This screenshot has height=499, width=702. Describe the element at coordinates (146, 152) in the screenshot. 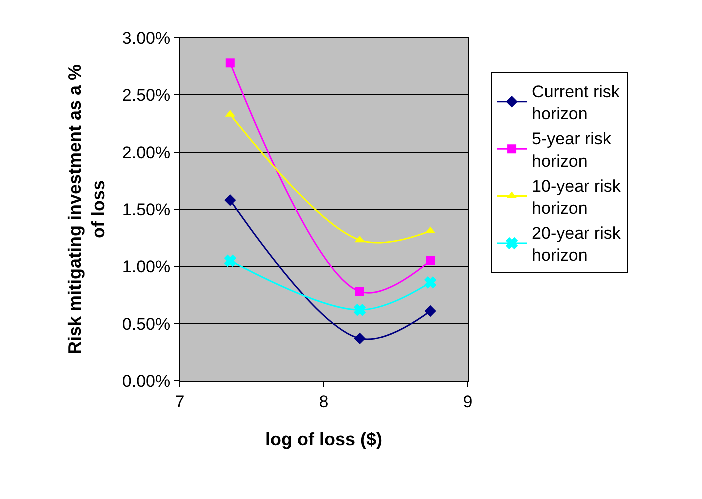

I see `y-tick-label: 2.00%` at that location.